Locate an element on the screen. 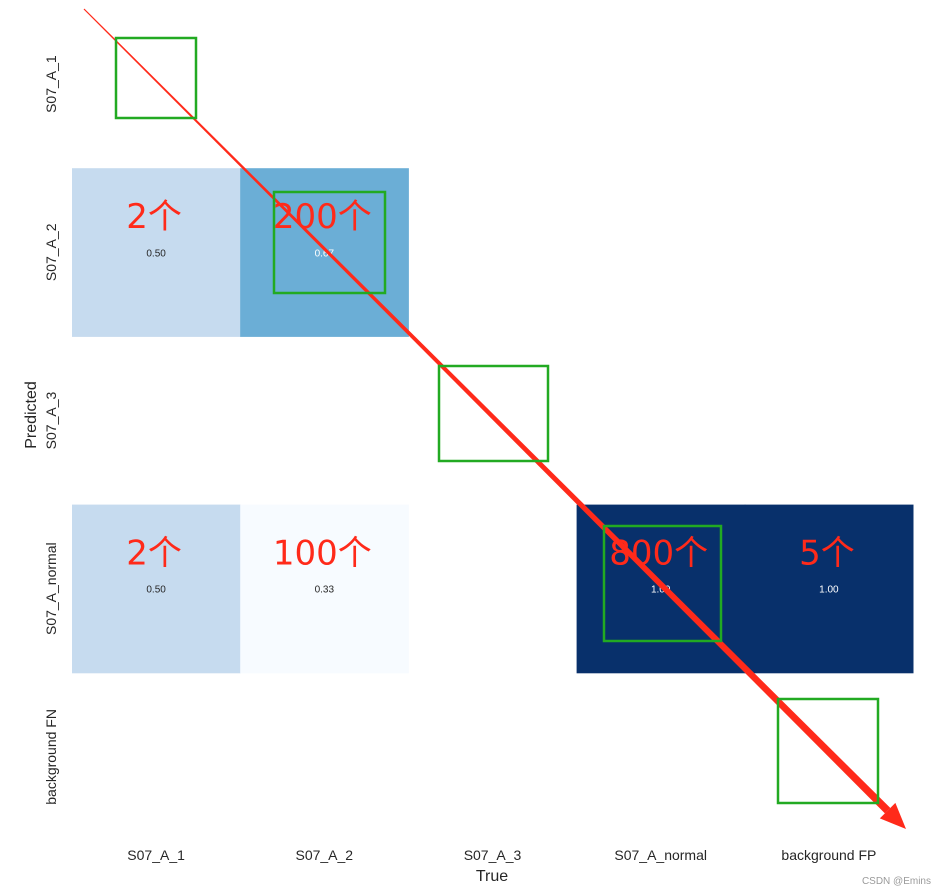  cell-value-label: 0.67 is located at coordinates (325, 253).